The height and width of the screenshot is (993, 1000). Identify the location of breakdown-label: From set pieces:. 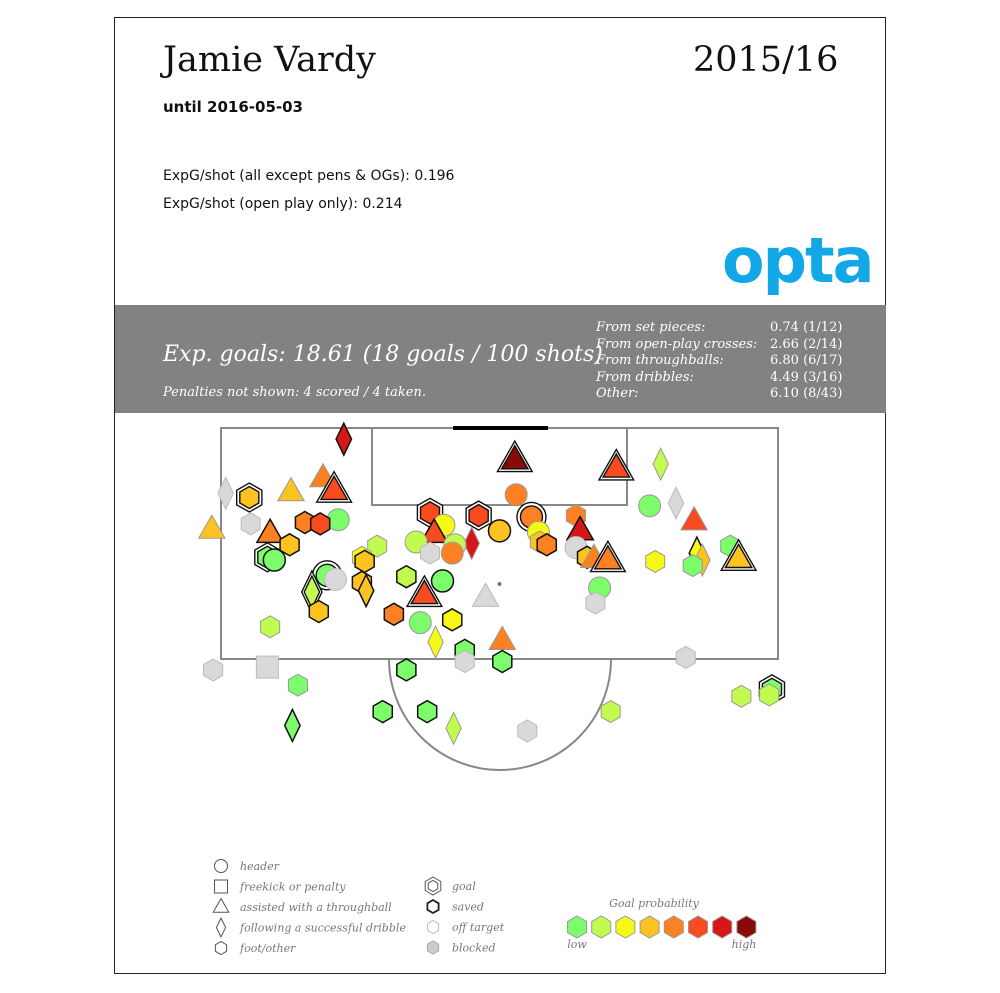
(651, 327).